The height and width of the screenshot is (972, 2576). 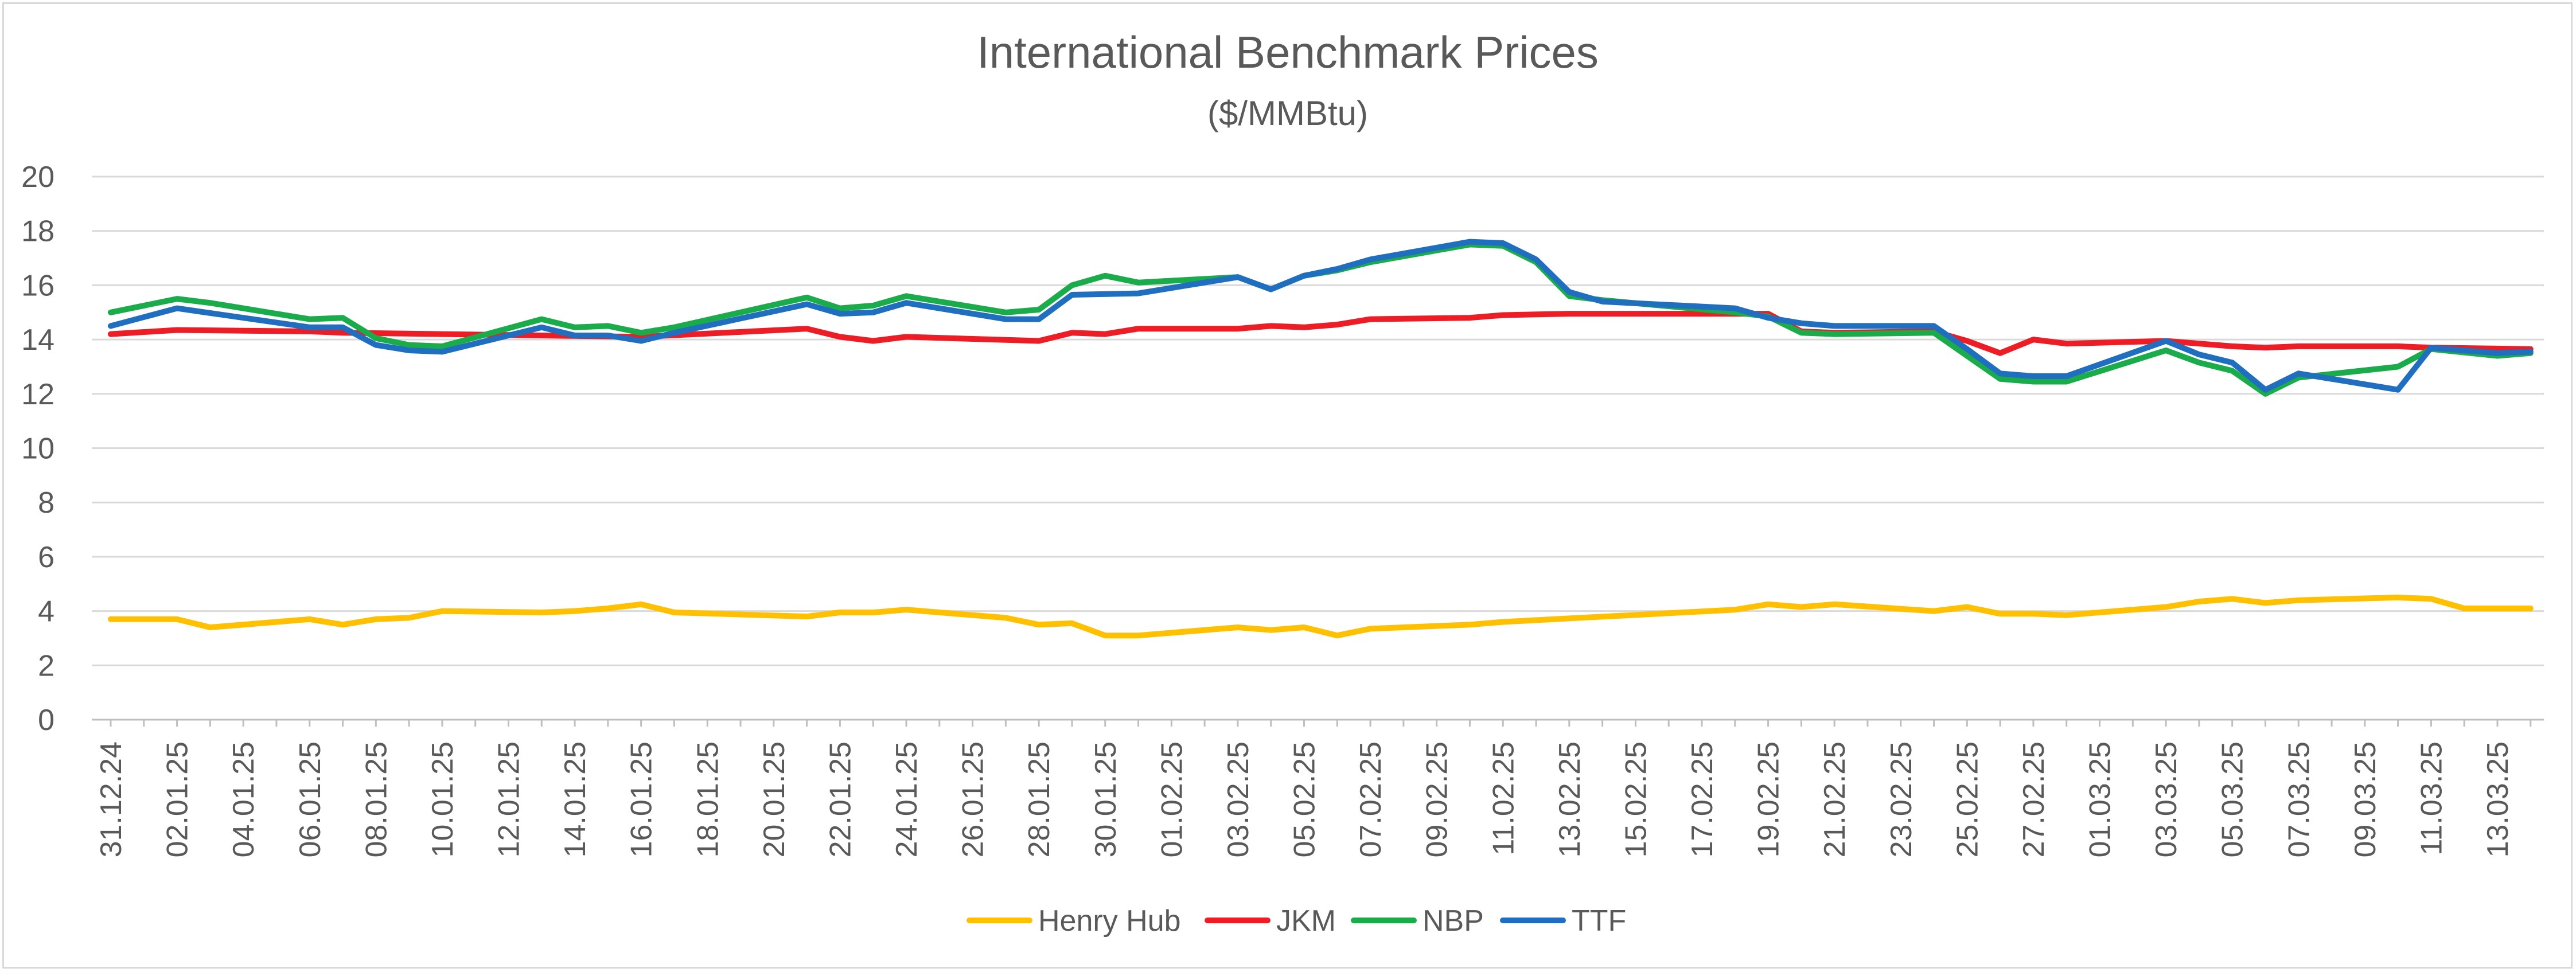 What do you see at coordinates (1703, 799) in the screenshot?
I see `x-tick-label: 17.02.25` at bounding box center [1703, 799].